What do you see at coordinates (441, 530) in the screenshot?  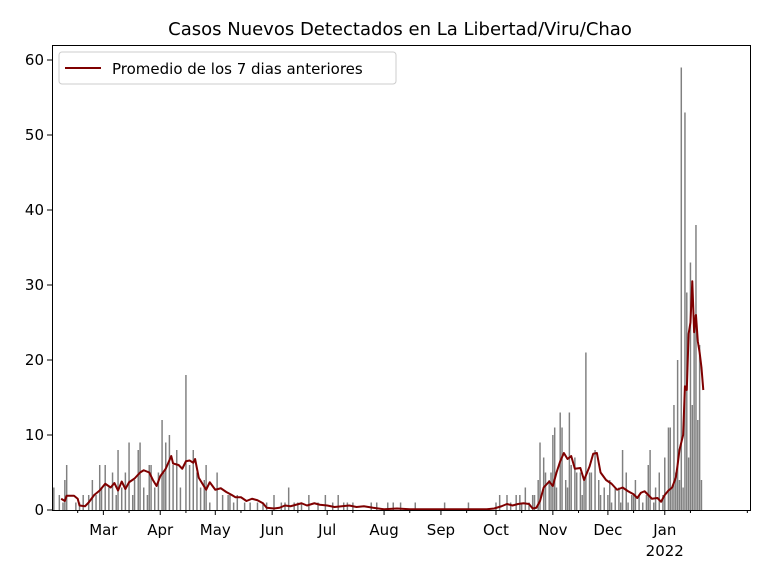 I see `x-tick-label: Sep` at bounding box center [441, 530].